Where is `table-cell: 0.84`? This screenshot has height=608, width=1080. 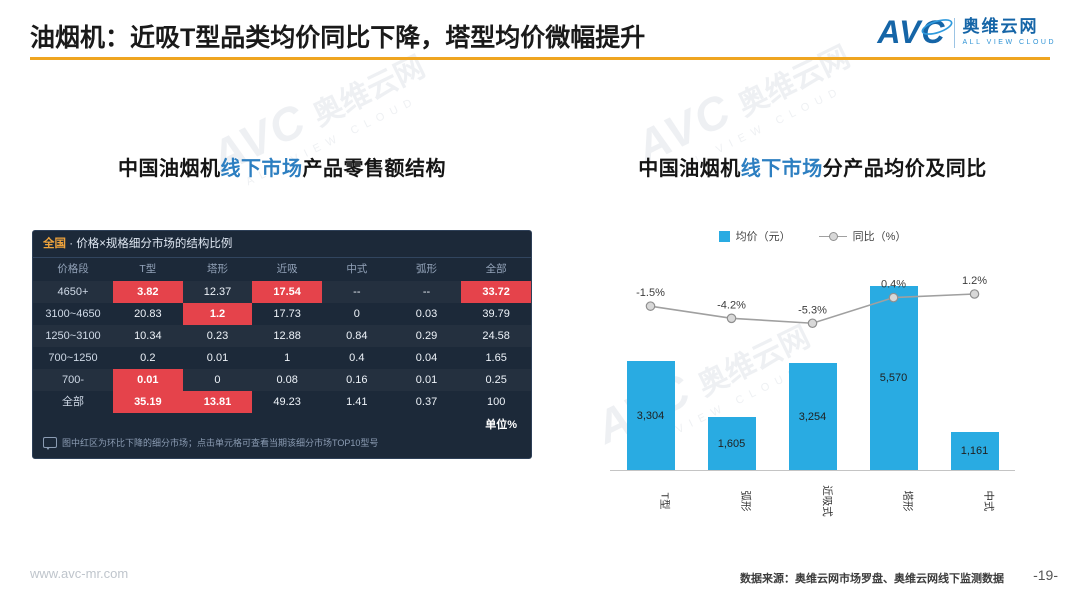 table-cell: 0.84 is located at coordinates (357, 336).